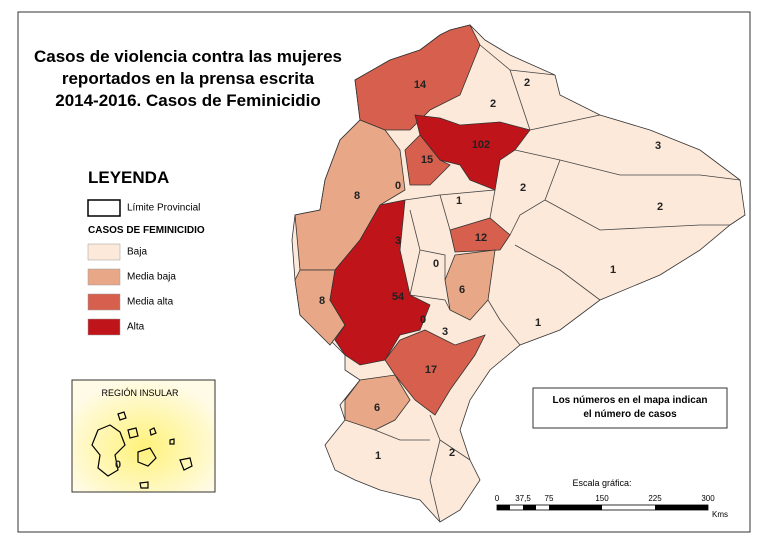 The image size is (768, 543). Describe the element at coordinates (142, 450) in the screenshot. I see `islands` at that location.